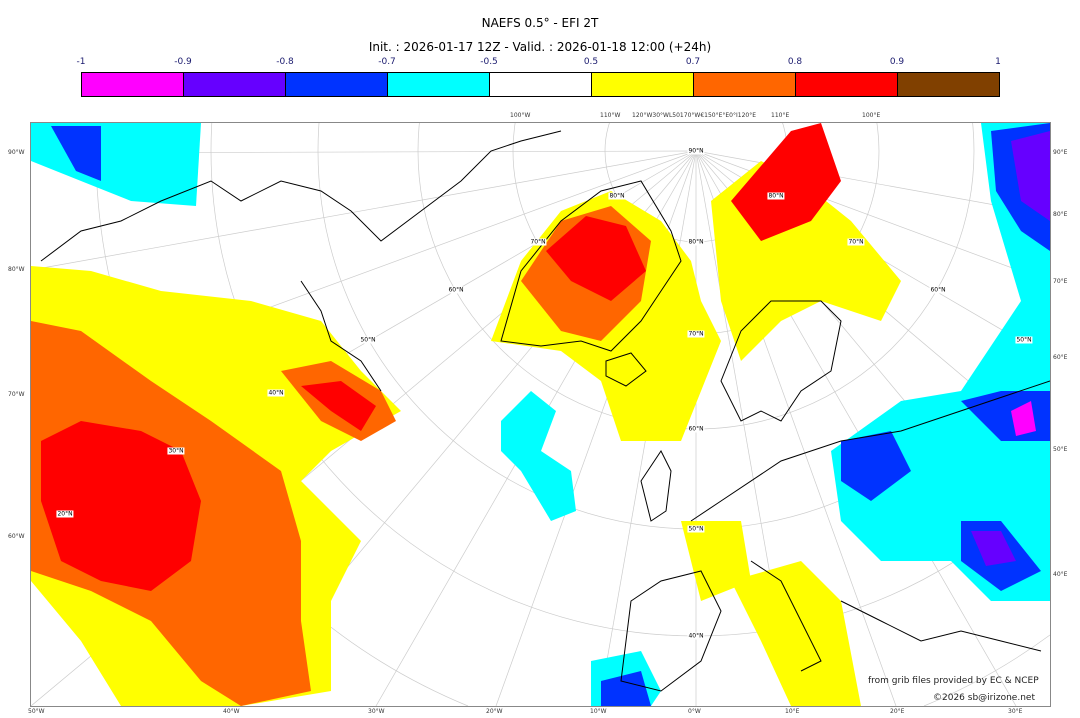 Image resolution: width=1080 pixels, height=718 pixels. Describe the element at coordinates (285, 62) in the screenshot. I see `colorbar-tick: -0.8` at that location.